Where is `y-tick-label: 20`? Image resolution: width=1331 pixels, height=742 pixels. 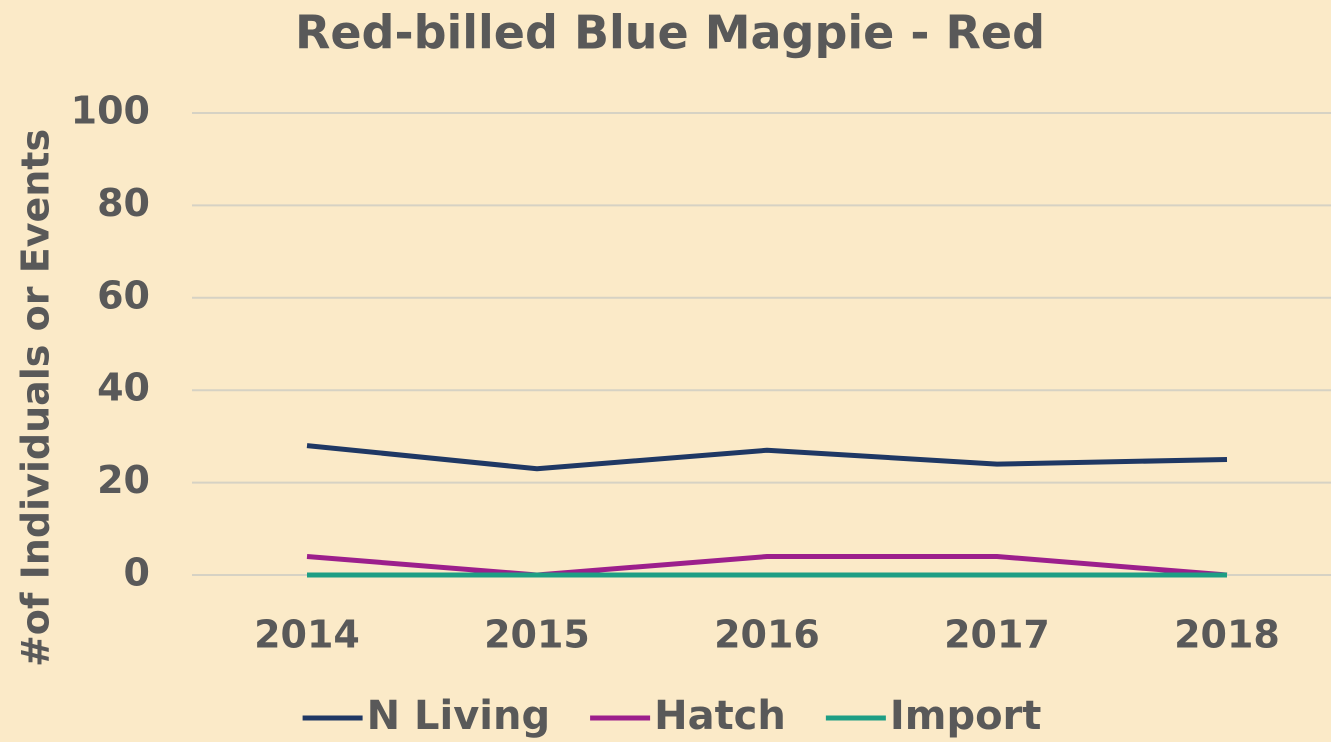
y-tick-label: 20 is located at coordinates (123, 480).